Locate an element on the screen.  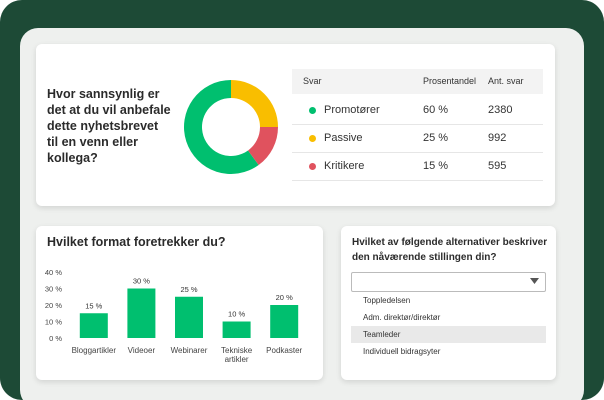
y-tick-label: 10 % is located at coordinates (53, 322).